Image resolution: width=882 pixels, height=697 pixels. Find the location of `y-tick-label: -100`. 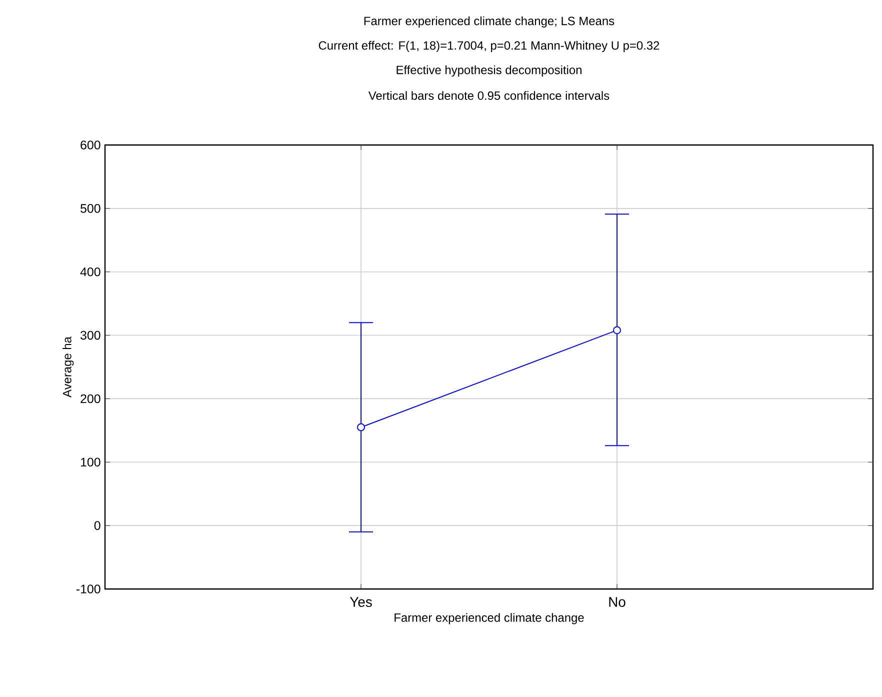

y-tick-label: -100 is located at coordinates (88, 589).